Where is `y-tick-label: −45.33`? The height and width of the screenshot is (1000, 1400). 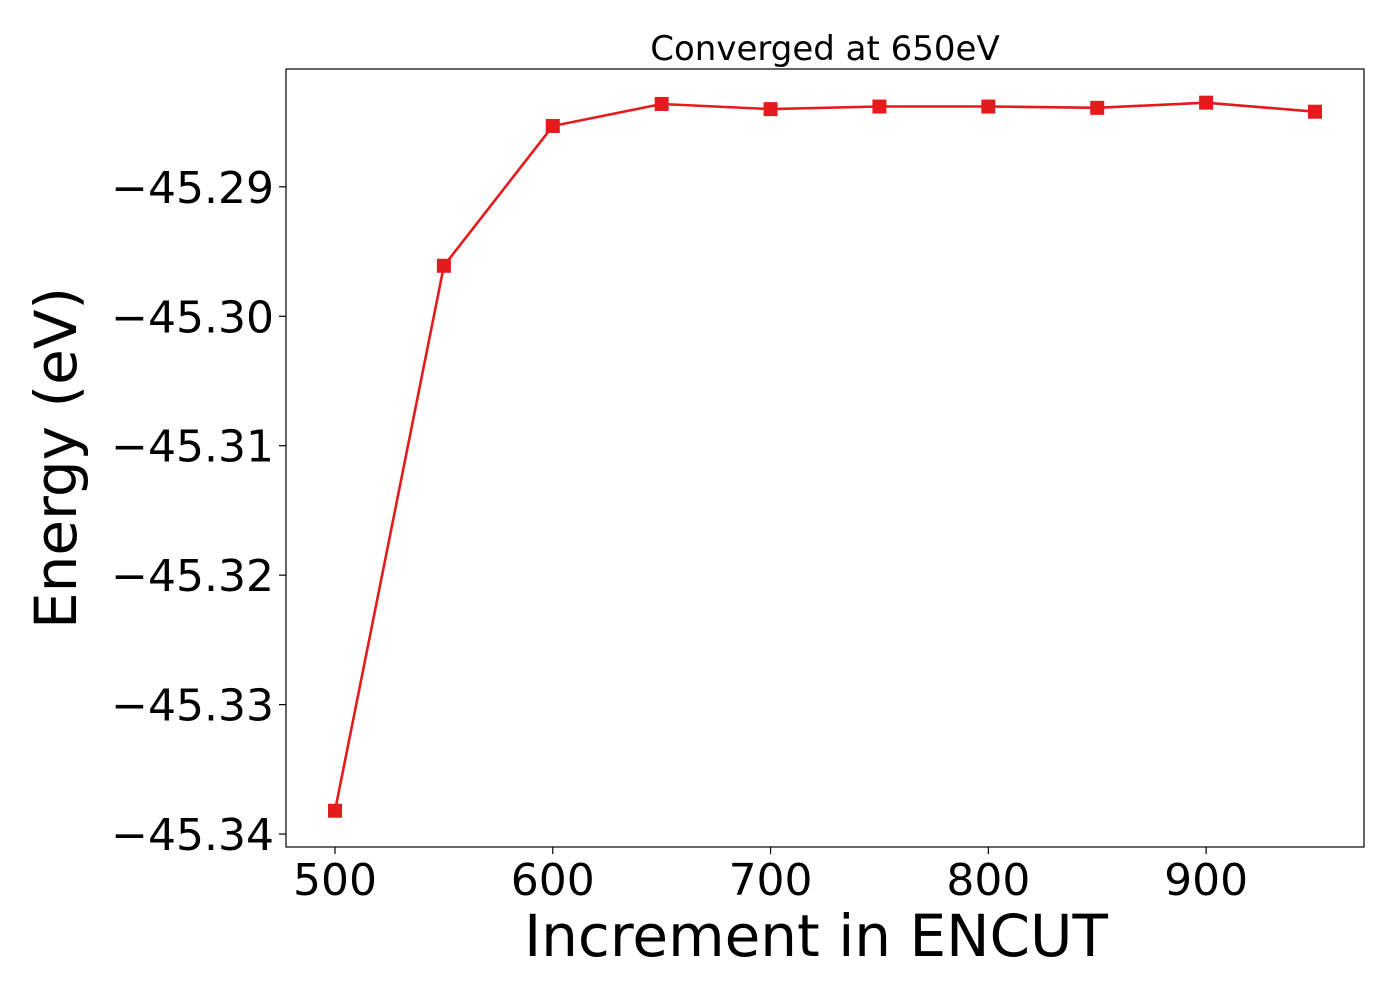
y-tick-label: −45.33 is located at coordinates (192, 706).